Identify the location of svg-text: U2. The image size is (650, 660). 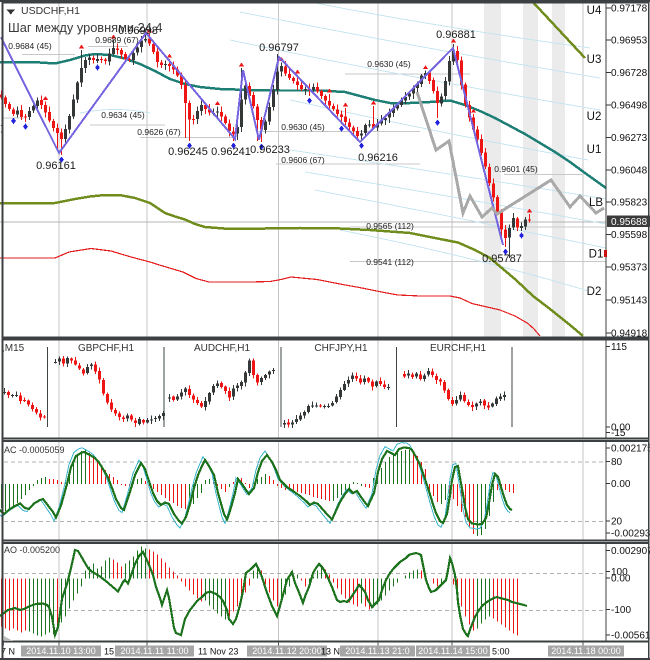
(594, 117).